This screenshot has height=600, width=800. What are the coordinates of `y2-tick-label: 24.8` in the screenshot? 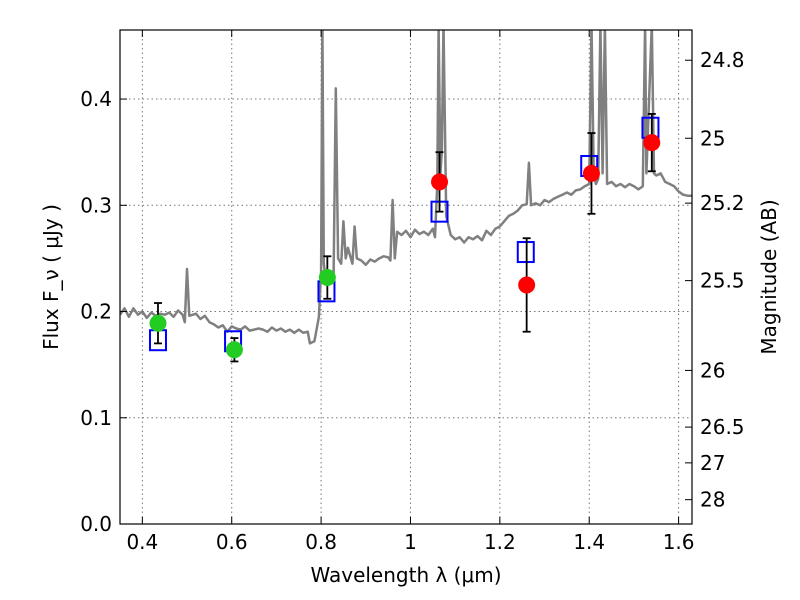 It's located at (722, 60).